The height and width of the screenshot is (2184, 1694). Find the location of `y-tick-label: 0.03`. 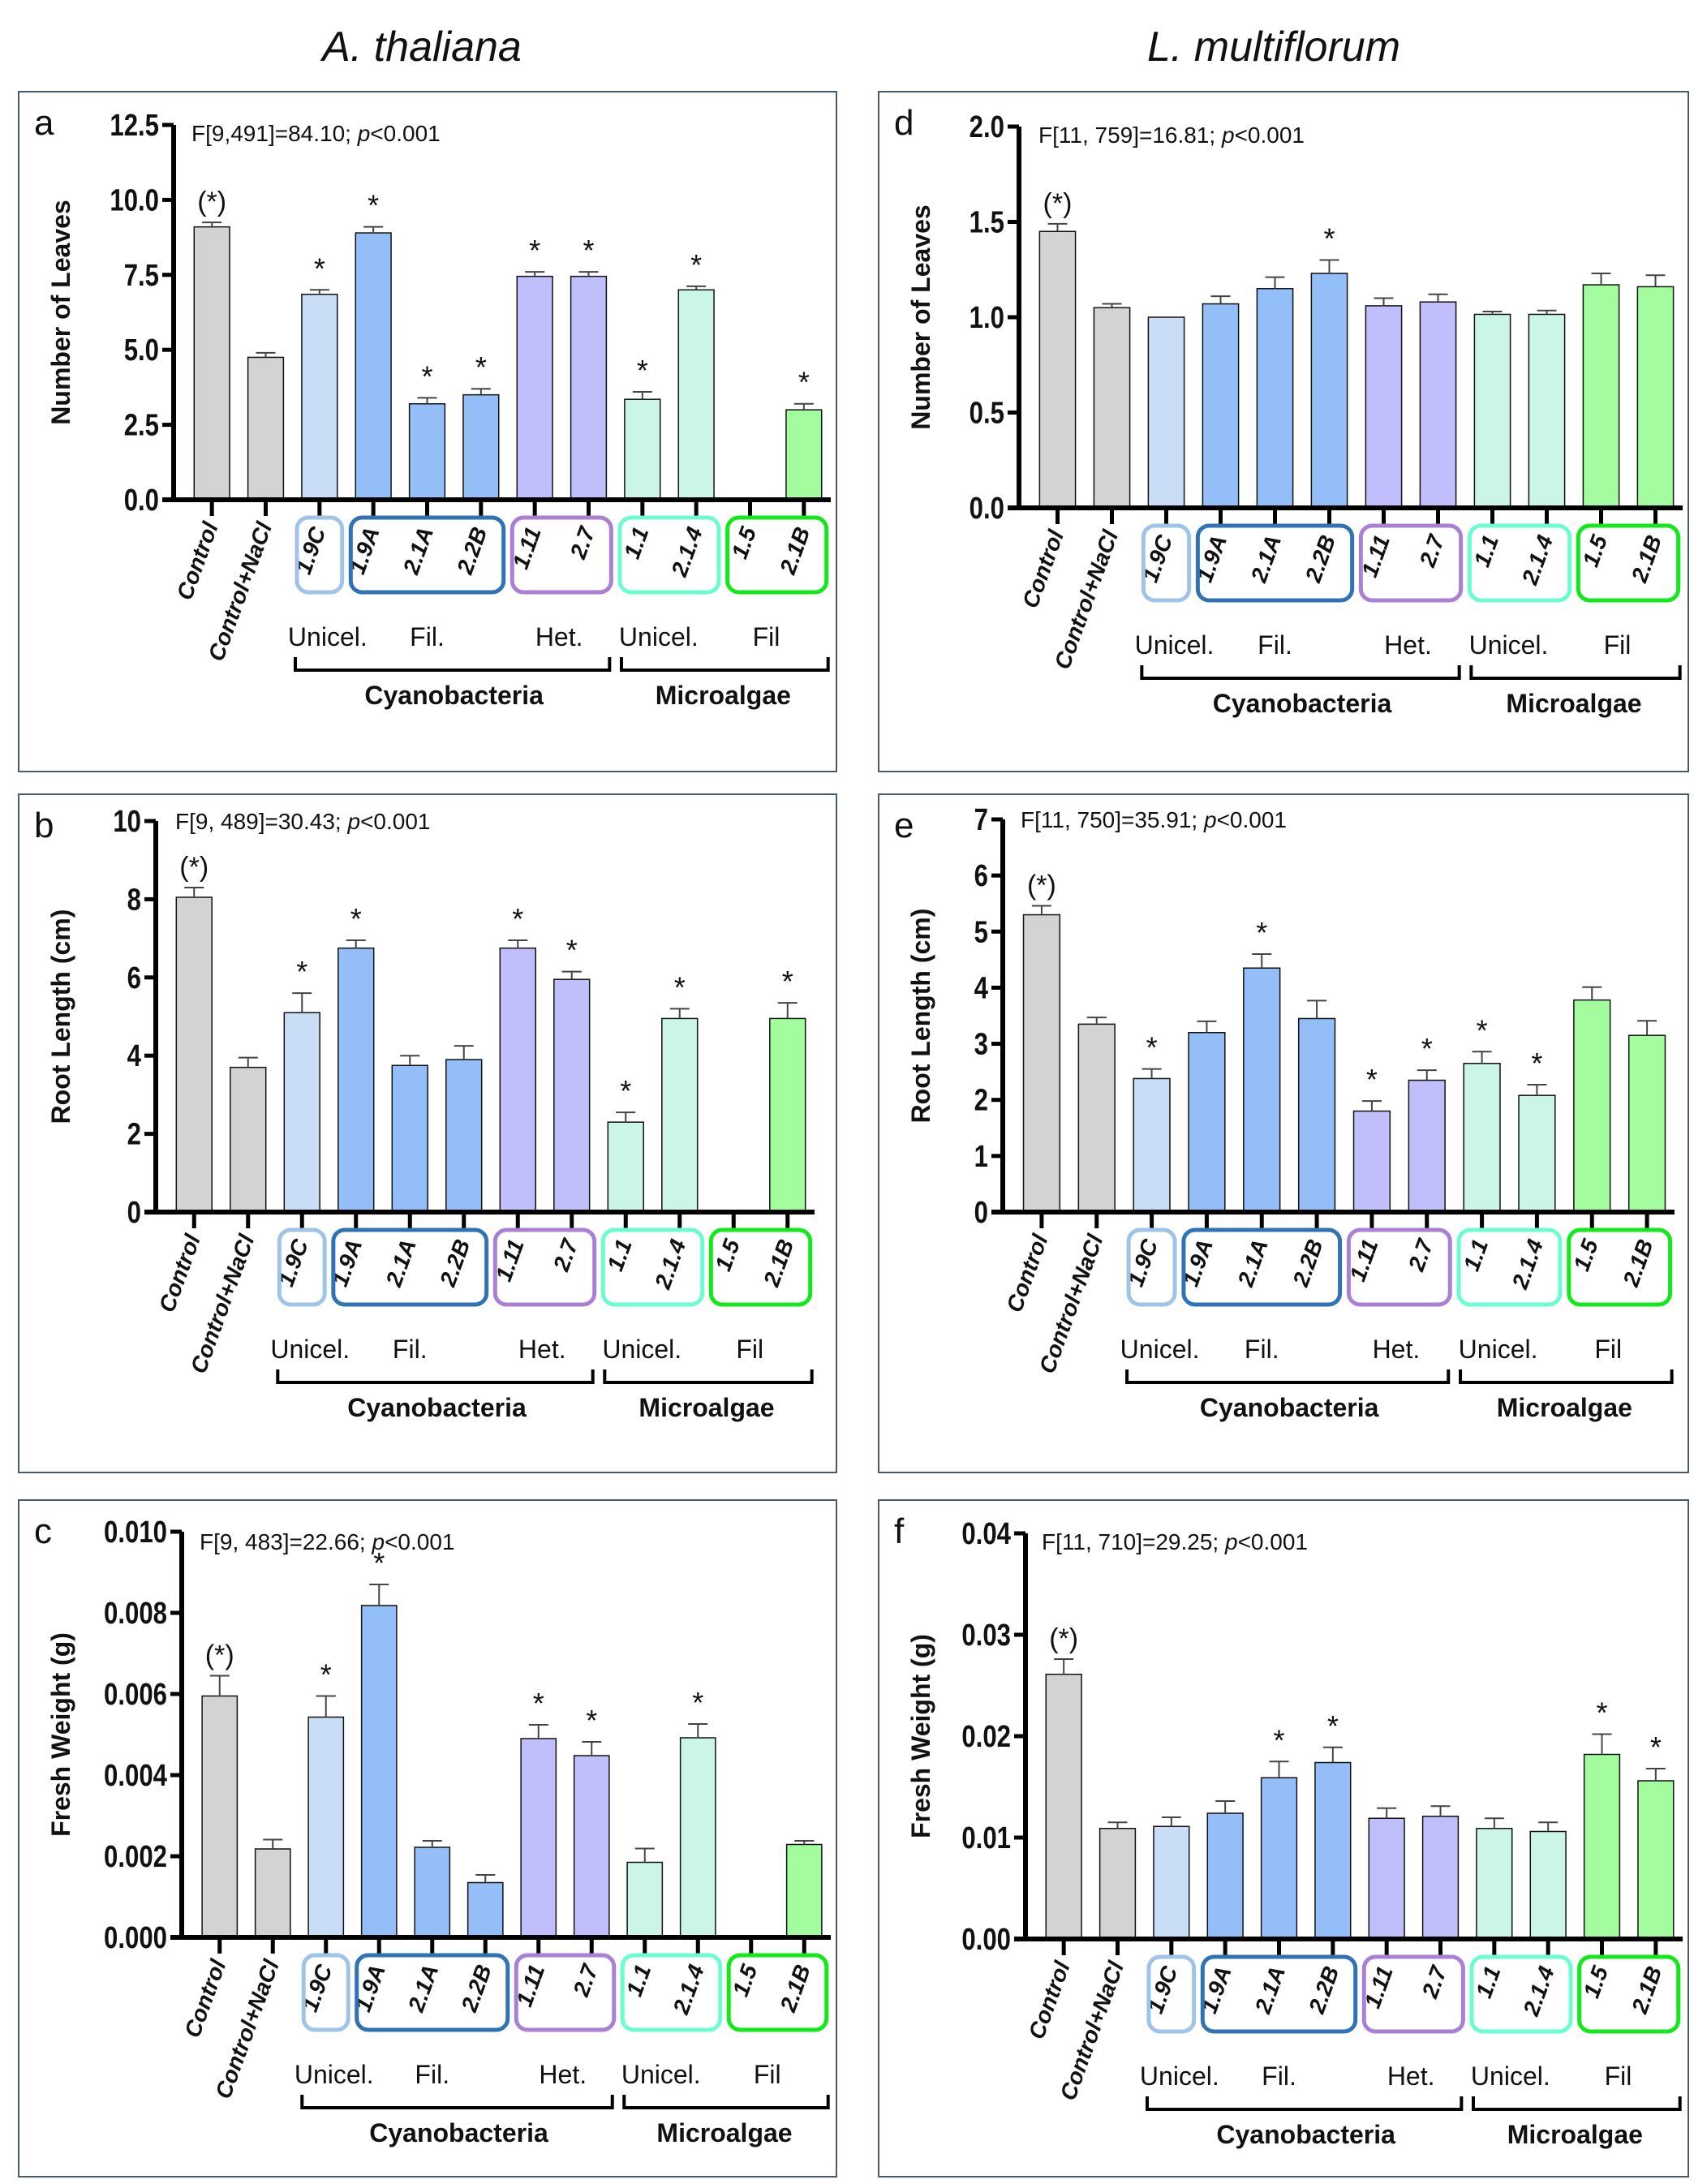

y-tick-label: 0.03 is located at coordinates (986, 1636).